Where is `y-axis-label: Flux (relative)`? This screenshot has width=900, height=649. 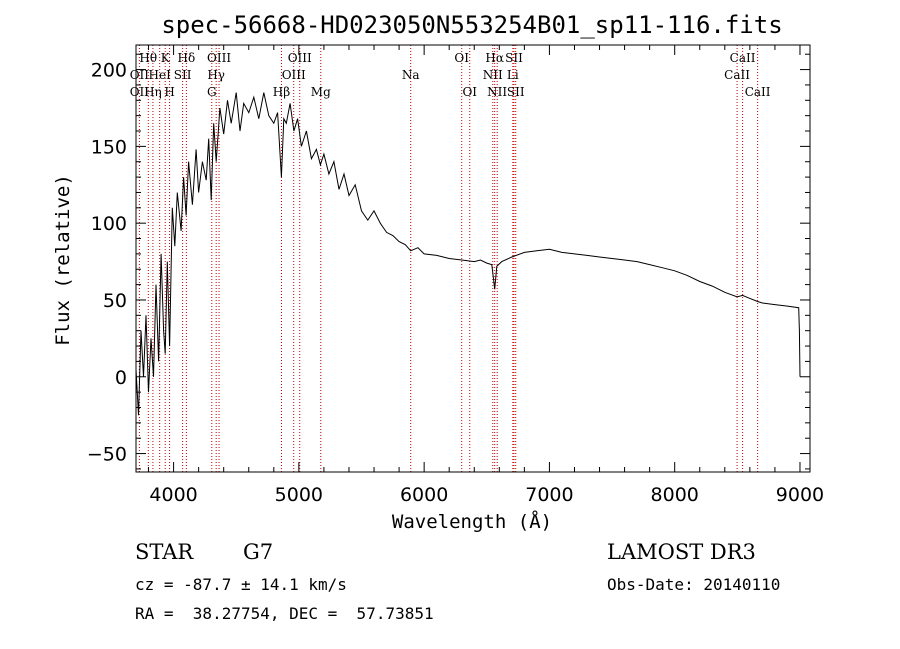
y-axis-label: Flux (relative) is located at coordinates (63, 260).